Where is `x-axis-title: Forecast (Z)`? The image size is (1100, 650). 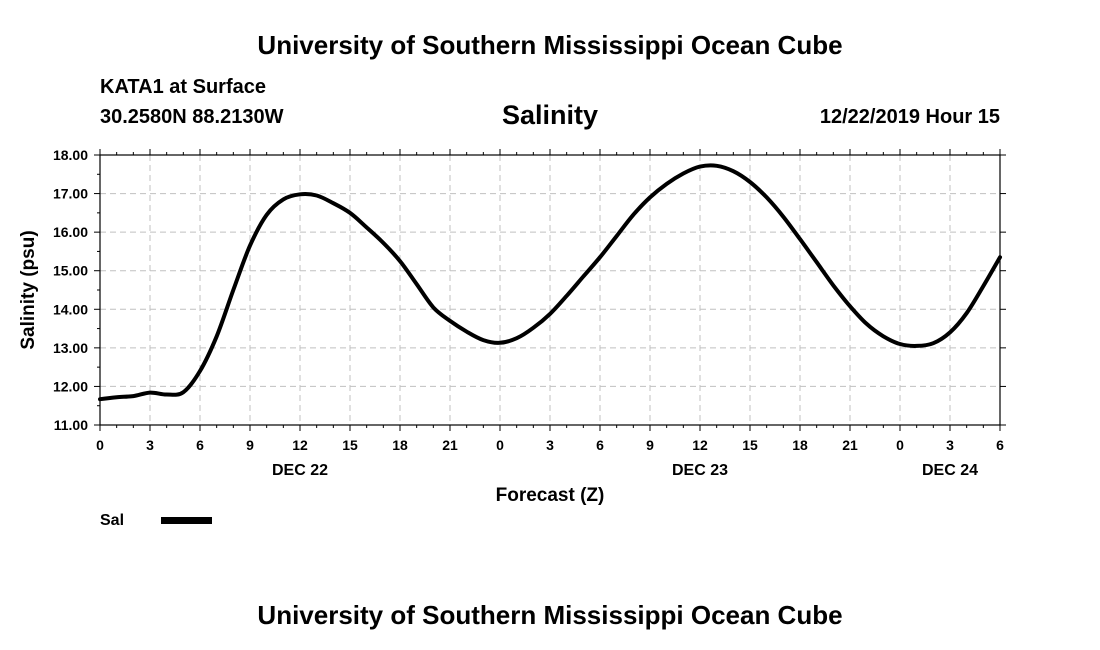 x-axis-title: Forecast (Z) is located at coordinates (550, 495).